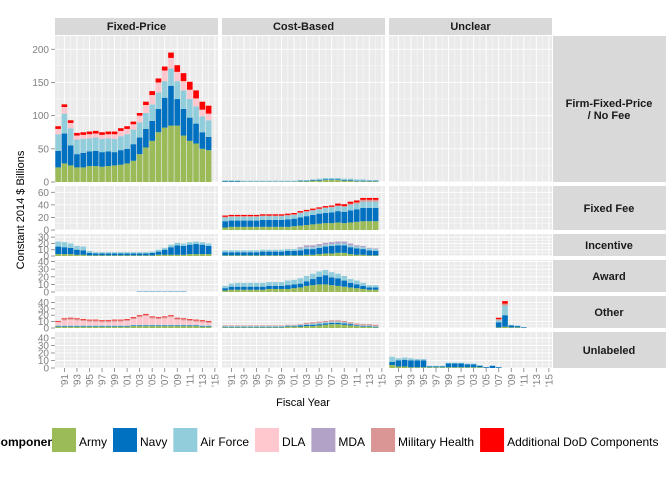 This screenshot has height=480, width=672. I want to click on x-tick-label: '03, so click(307, 380).